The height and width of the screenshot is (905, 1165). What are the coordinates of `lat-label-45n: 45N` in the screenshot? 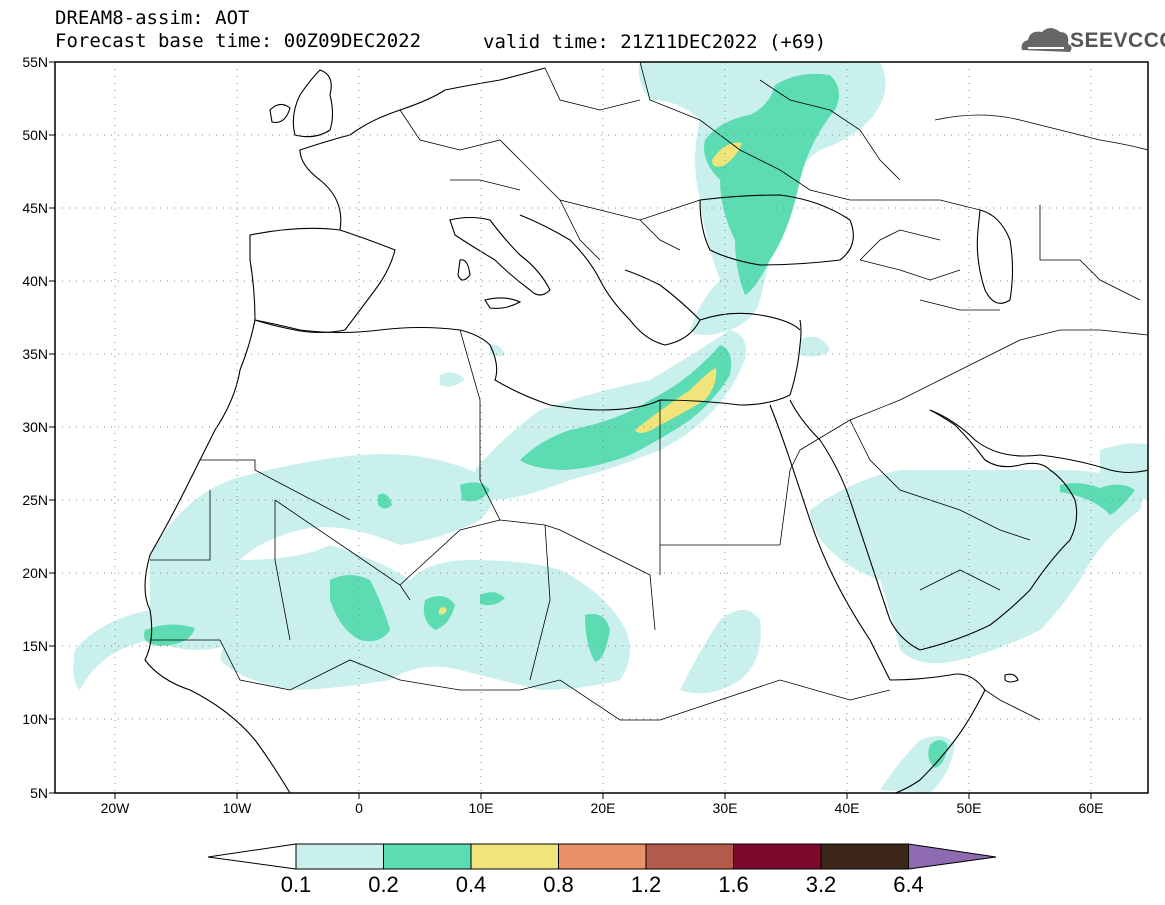 It's located at (35, 208).